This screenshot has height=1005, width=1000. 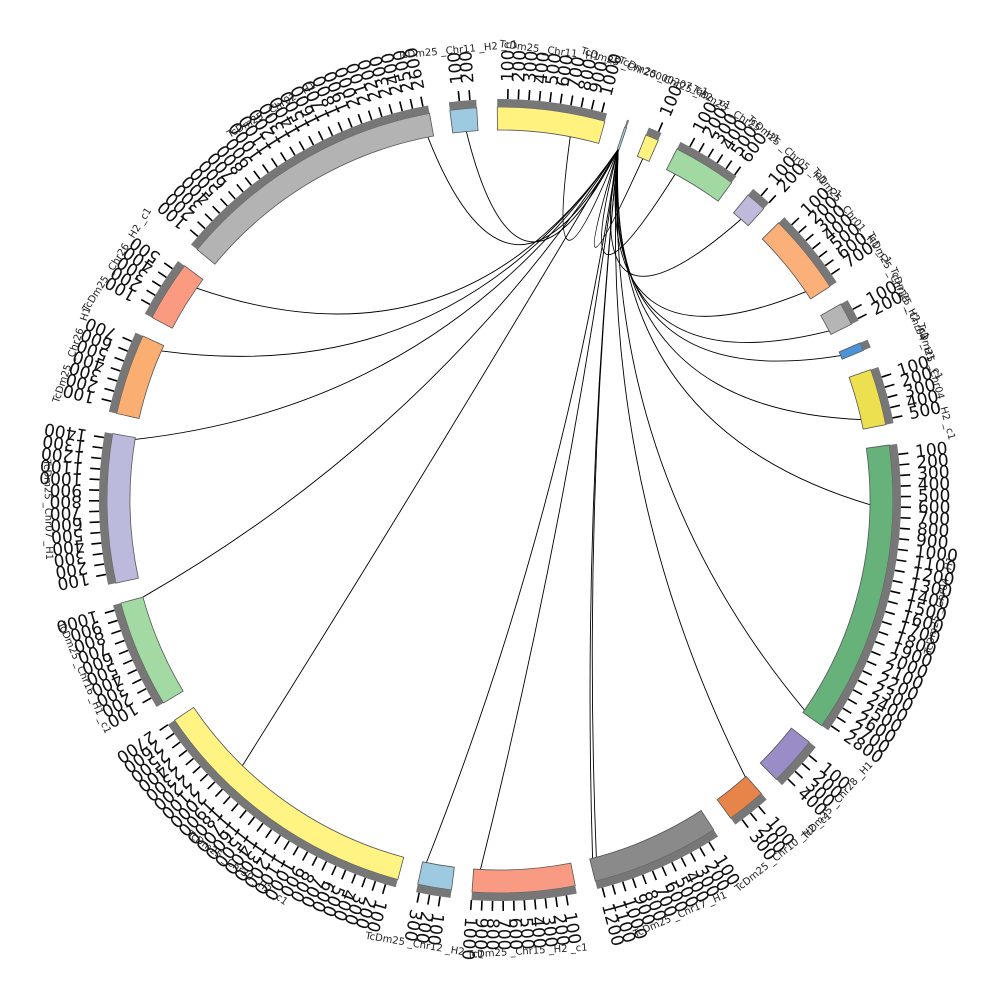 What do you see at coordinates (439, 901) in the screenshot?
I see `tick-mark-c15` at bounding box center [439, 901].